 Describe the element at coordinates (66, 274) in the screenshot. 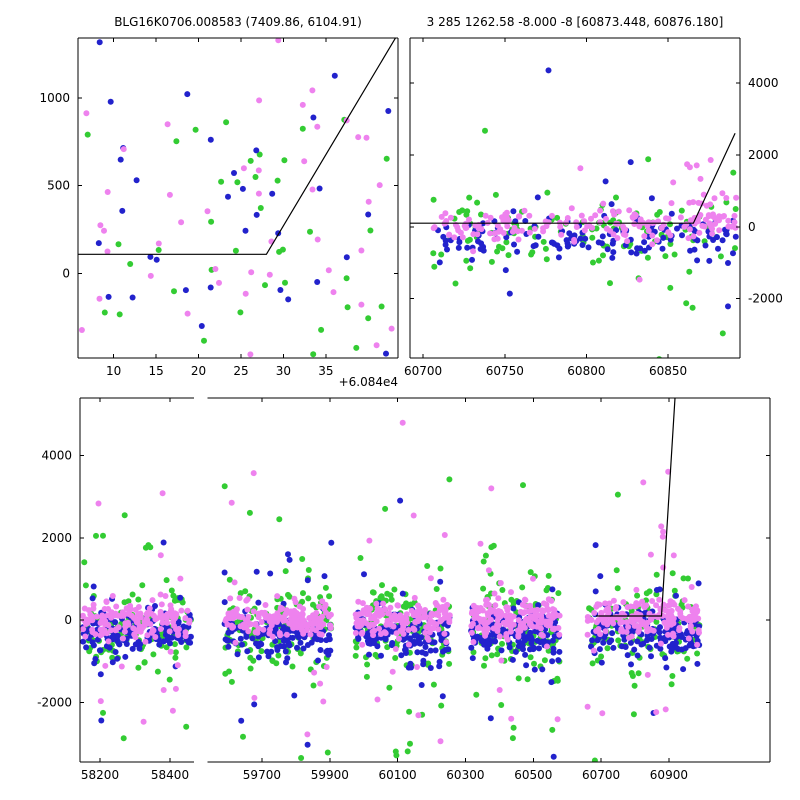

I see `y-tick-label: 0` at that location.